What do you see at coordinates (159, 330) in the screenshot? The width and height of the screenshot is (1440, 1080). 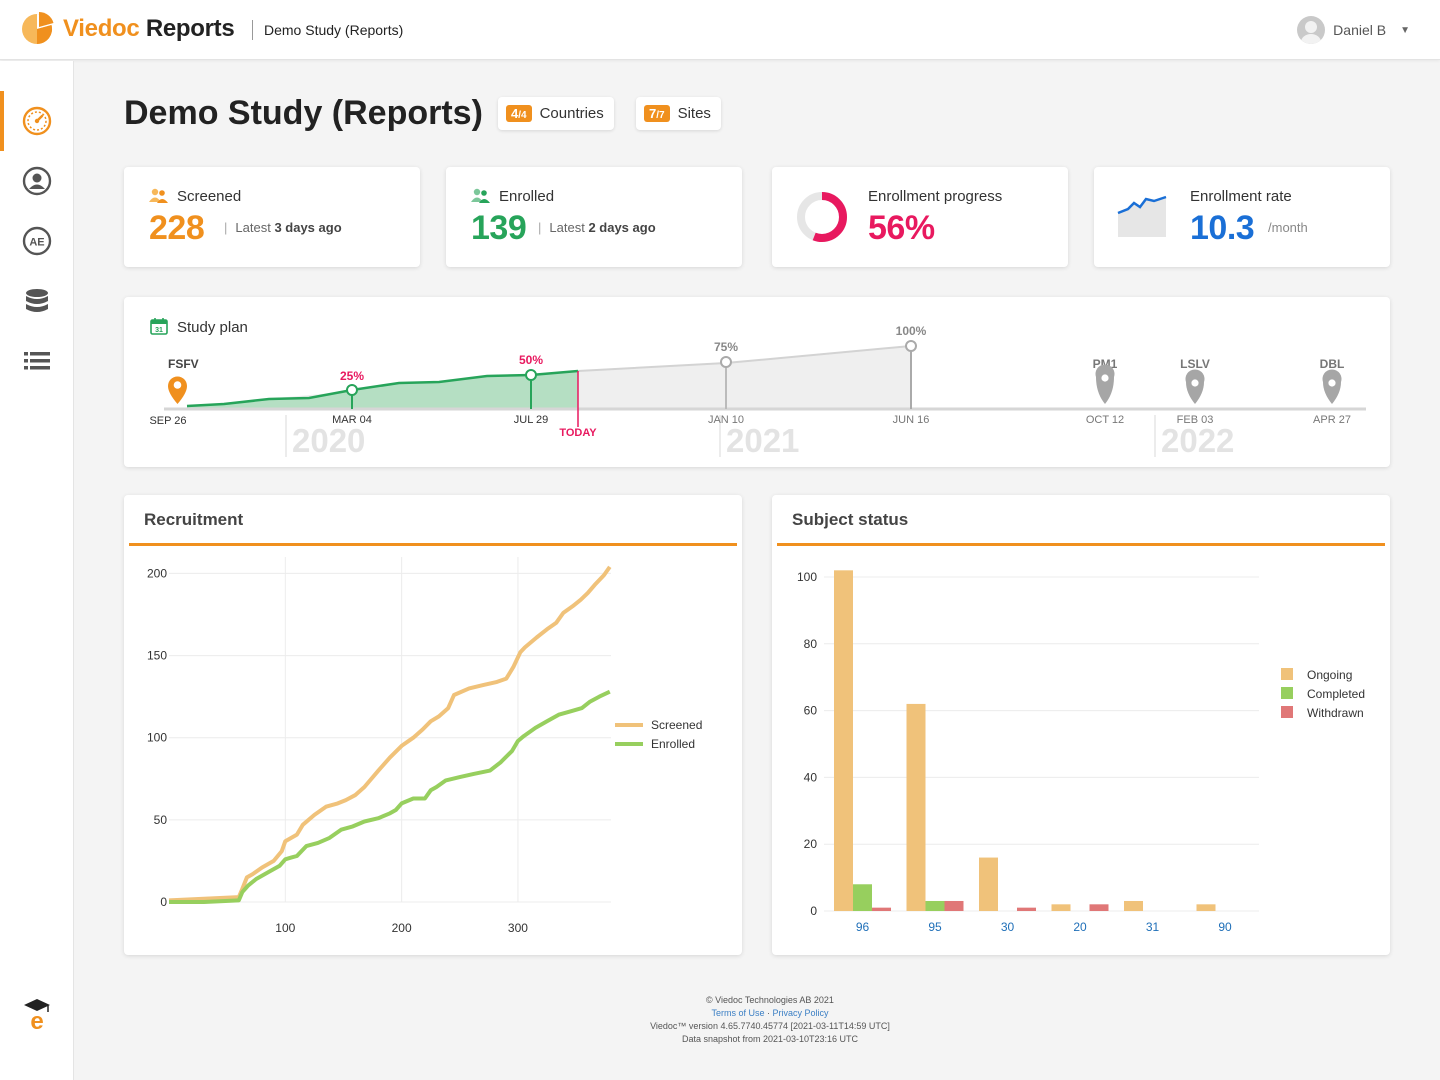 I see `svg-text: 31` at bounding box center [159, 330].